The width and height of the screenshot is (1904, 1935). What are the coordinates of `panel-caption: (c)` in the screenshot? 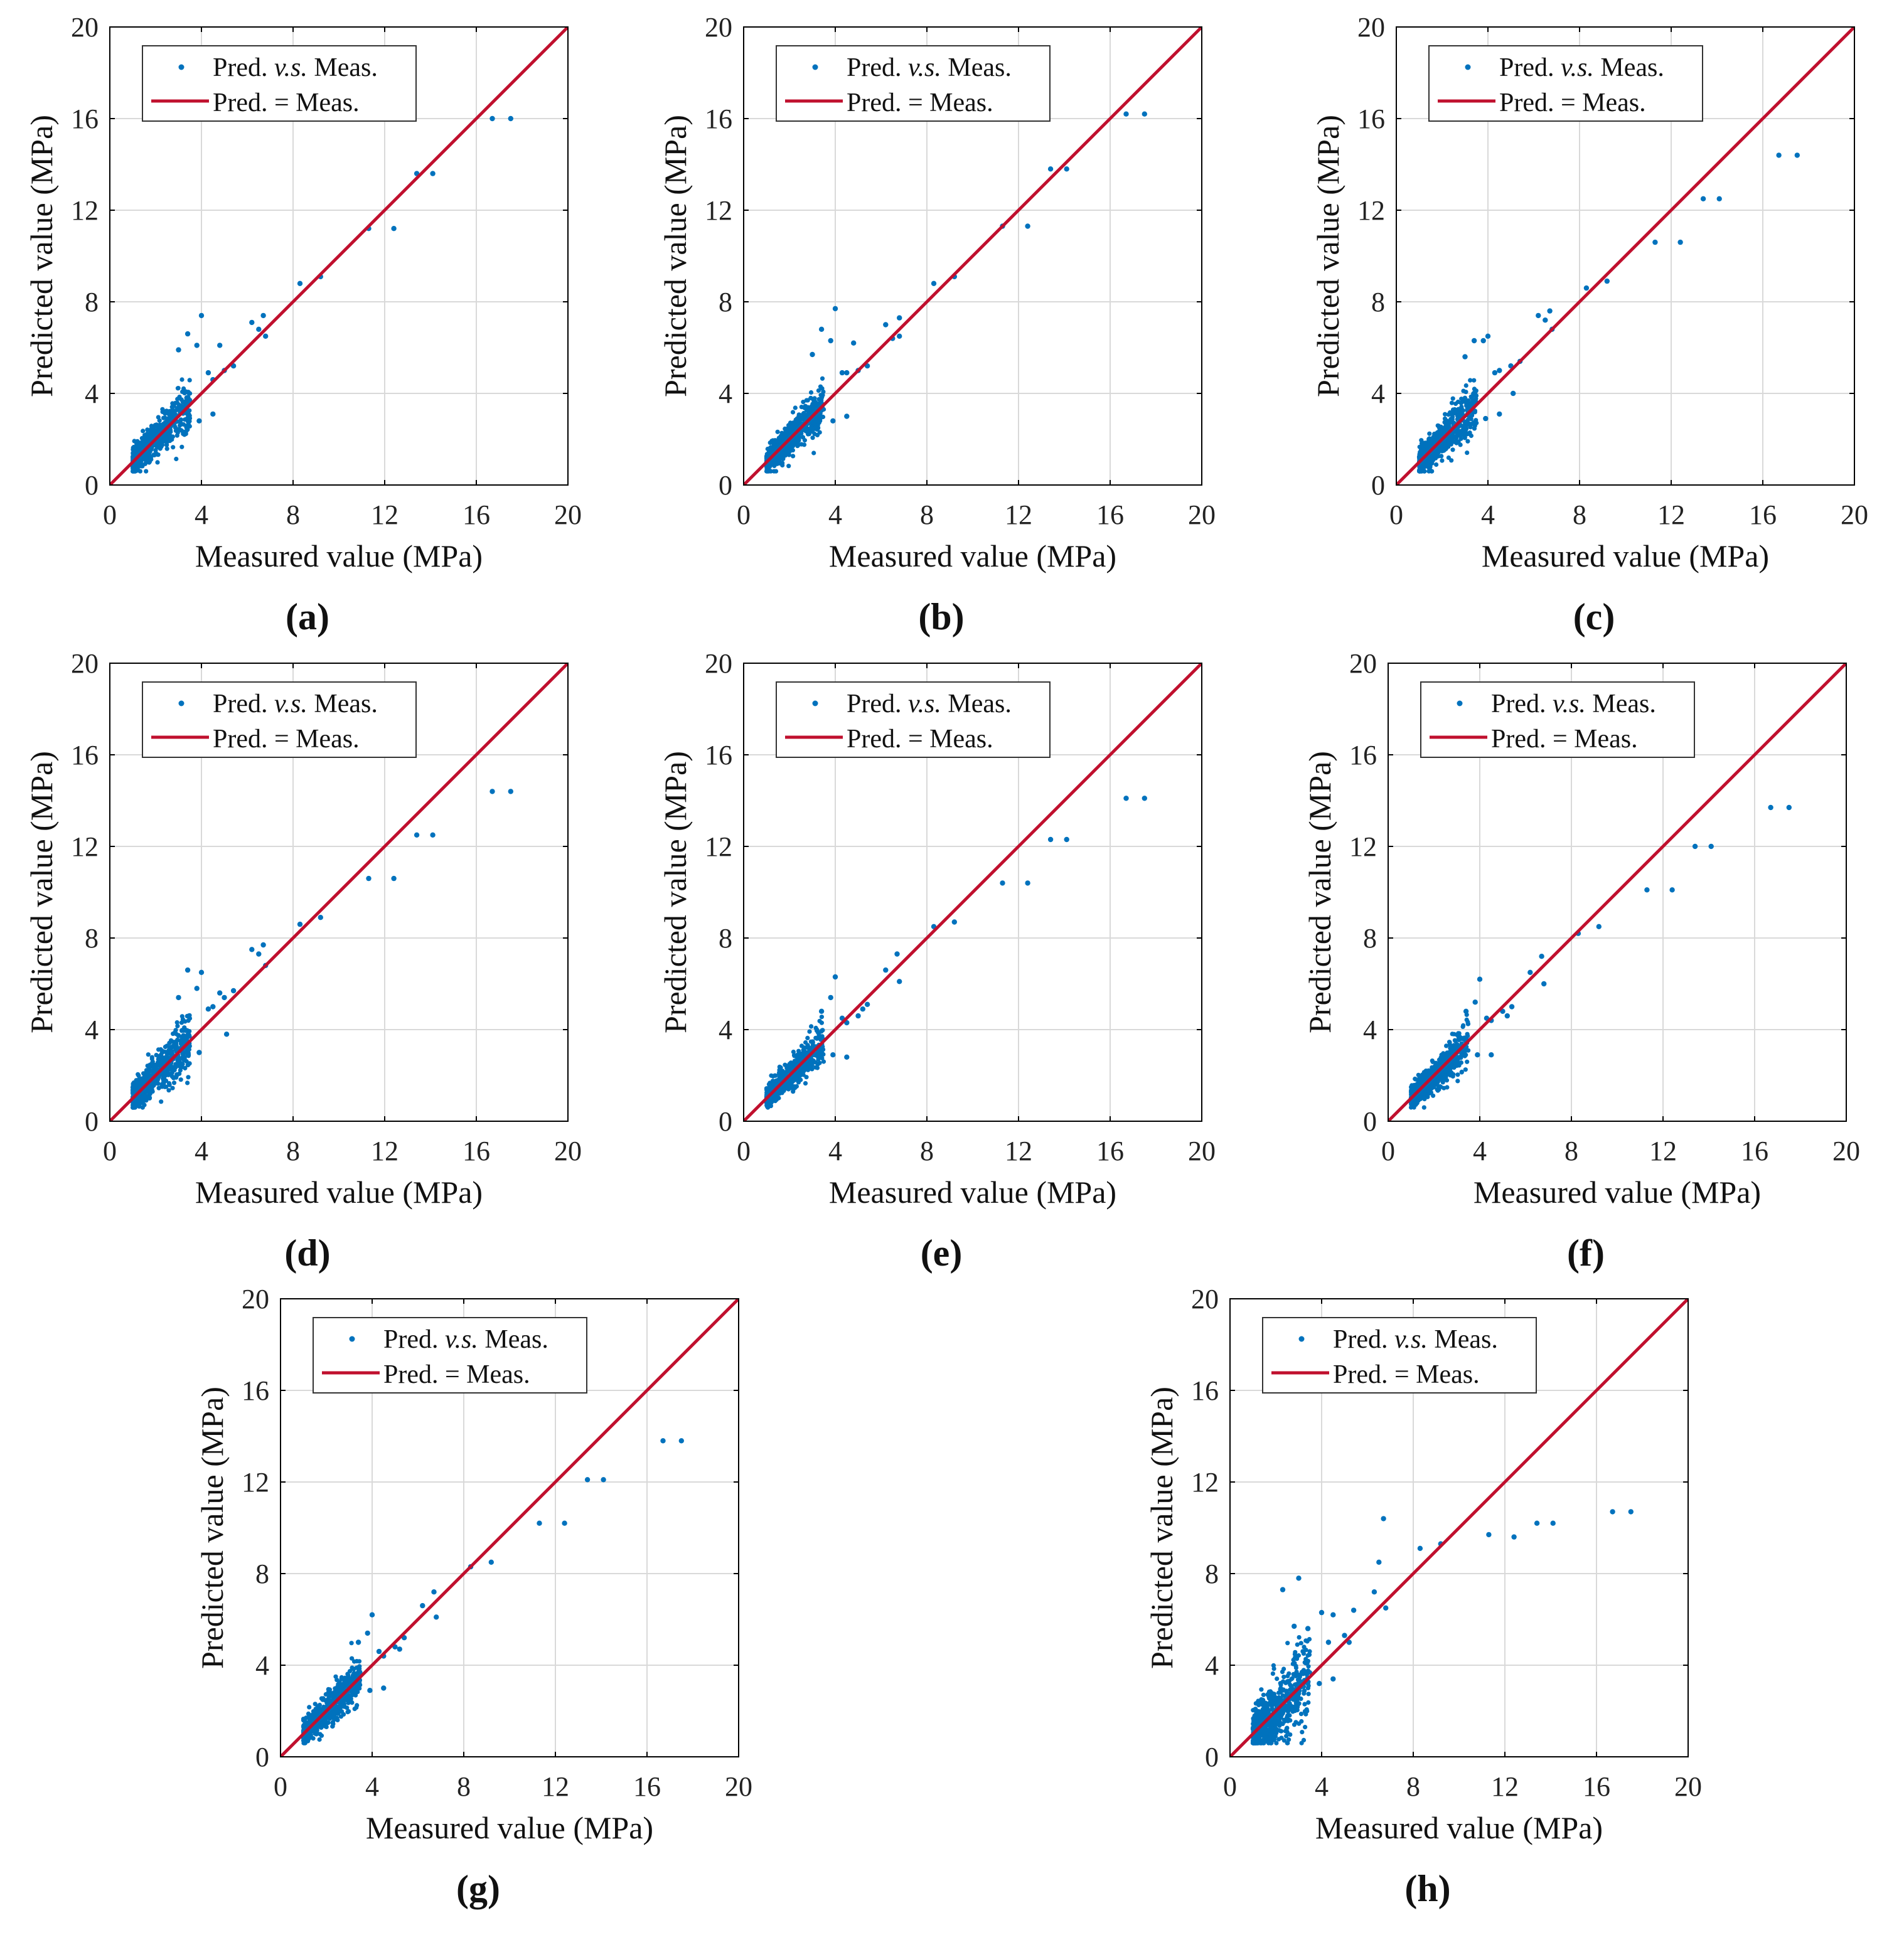 It's located at (1594, 616).